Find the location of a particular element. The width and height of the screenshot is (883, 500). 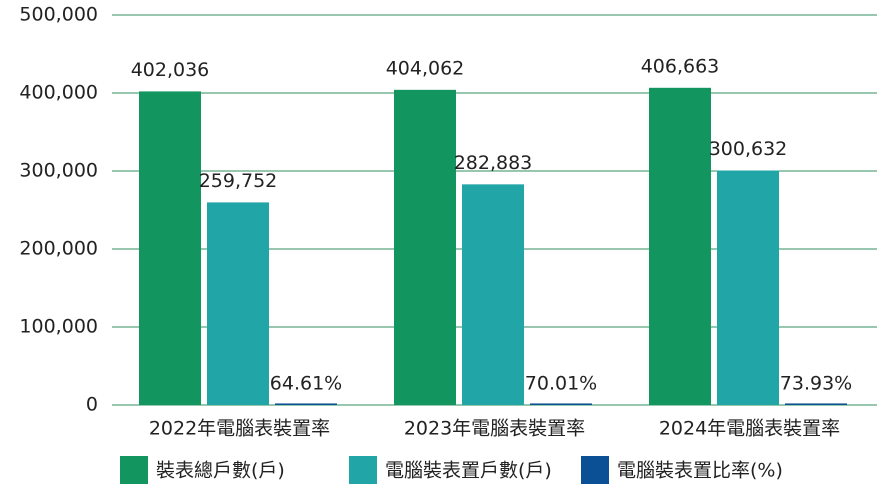

value-label: 282,883 is located at coordinates (493, 163).